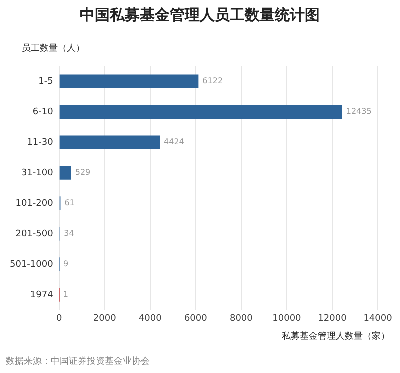 This screenshot has width=400, height=373. Describe the element at coordinates (242, 319) in the screenshot. I see `x-tick-label: 8000` at that location.